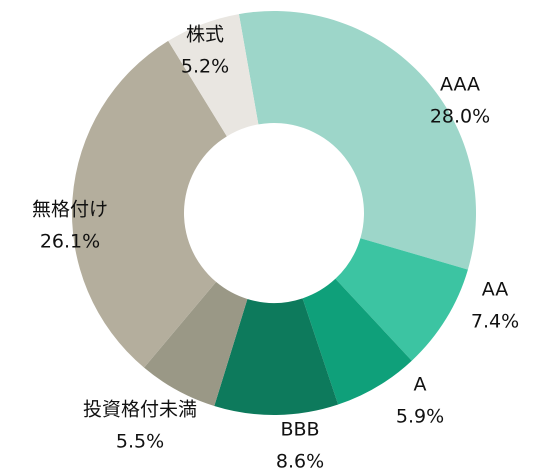 This screenshot has width=542, height=472. I want to click on slice-label: AAA, so click(460, 85).